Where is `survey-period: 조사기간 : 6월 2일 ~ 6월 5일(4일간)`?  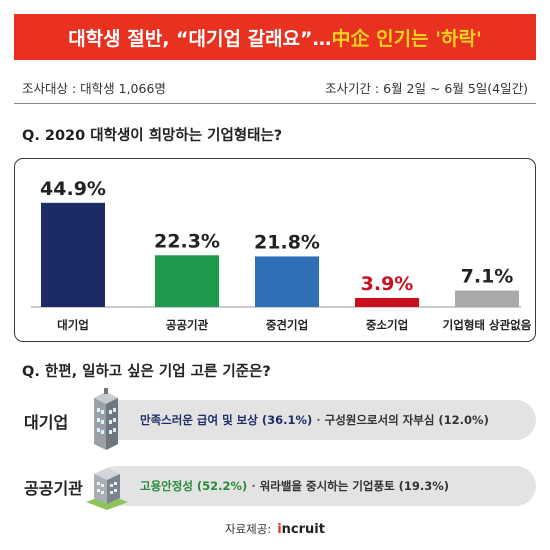
survey-period: 조사기간 : 6월 2일 ~ 6월 5일(4일간) is located at coordinates (426, 88).